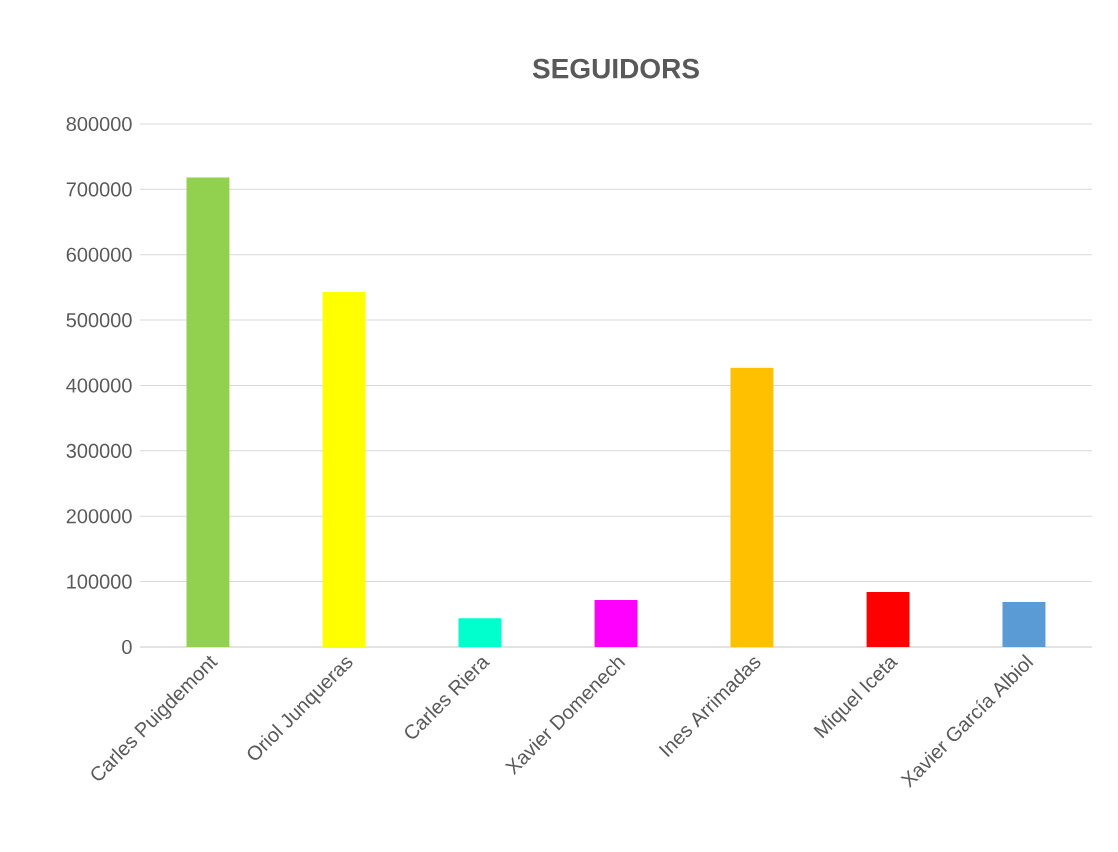  Describe the element at coordinates (99, 254) in the screenshot. I see `y-tick-label: 600000` at that location.